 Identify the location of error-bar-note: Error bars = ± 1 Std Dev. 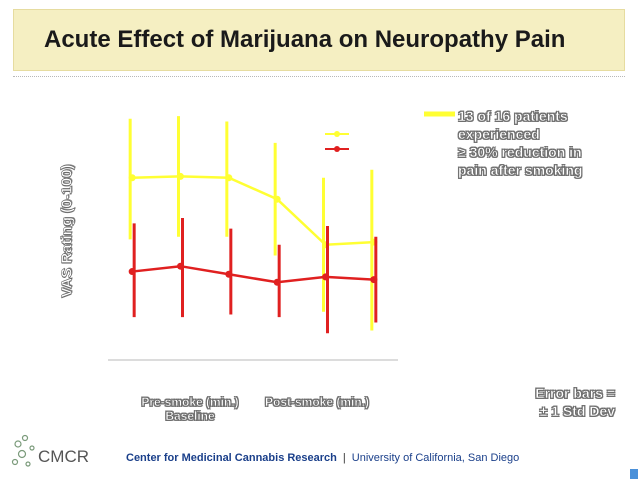
(560, 402).